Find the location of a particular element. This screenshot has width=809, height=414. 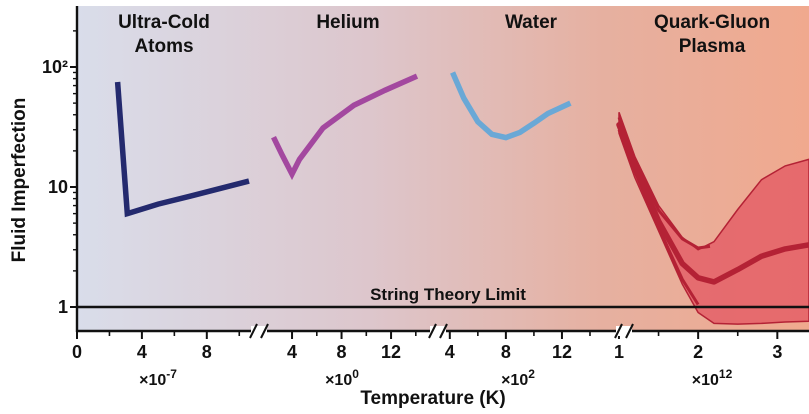

series-center-line is located at coordinates (712, 203).